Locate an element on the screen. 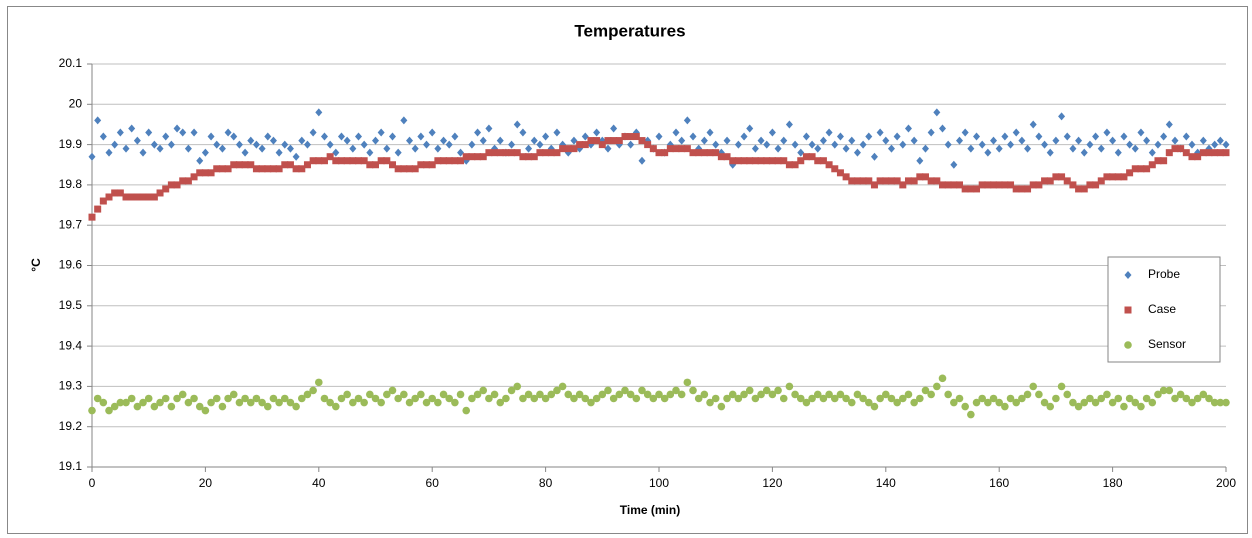  x-axis-label: Time (min) is located at coordinates (650, 510).